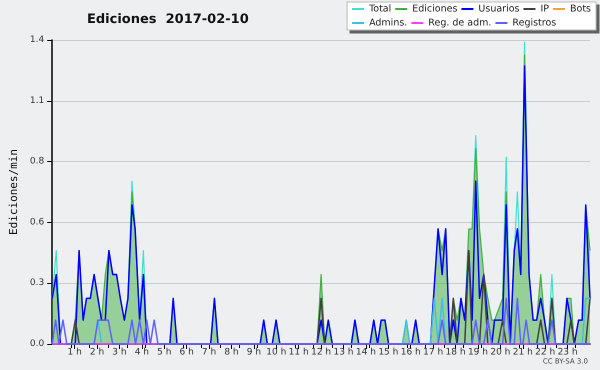 The width and height of the screenshot is (600, 370). Describe the element at coordinates (74, 353) in the screenshot. I see `x-tick-label: 1 h` at that location.